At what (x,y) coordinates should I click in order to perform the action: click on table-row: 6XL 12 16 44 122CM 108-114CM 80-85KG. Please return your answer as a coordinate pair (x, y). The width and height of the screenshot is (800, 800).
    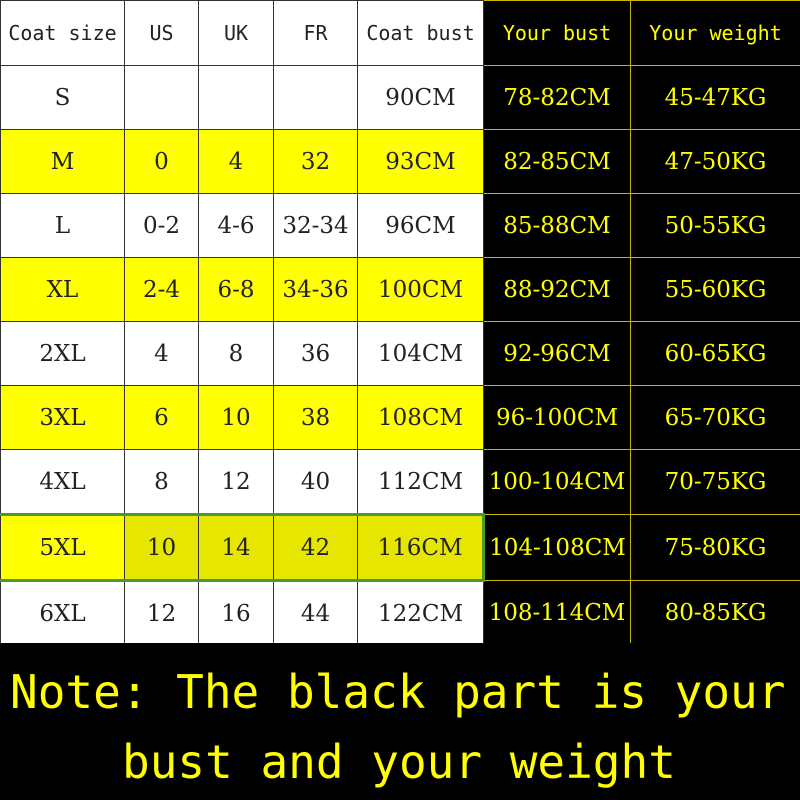
    Looking at the image, I should click on (400, 613).